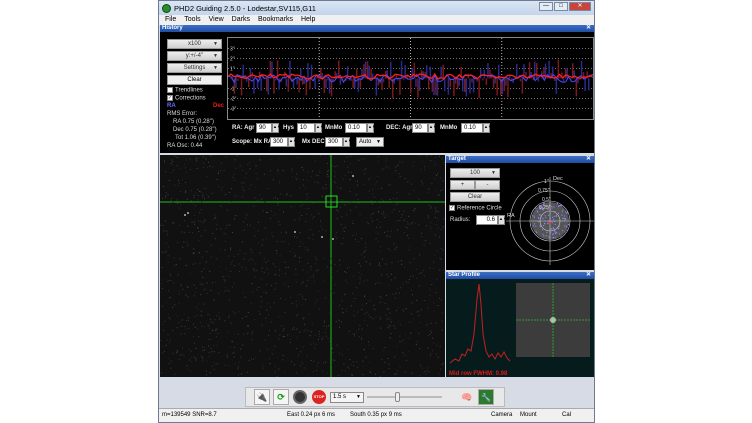 The width and height of the screenshot is (752, 423). What do you see at coordinates (487, 128) in the screenshot?
I see `dec-minmo-spinner: ▲▼` at bounding box center [487, 128].